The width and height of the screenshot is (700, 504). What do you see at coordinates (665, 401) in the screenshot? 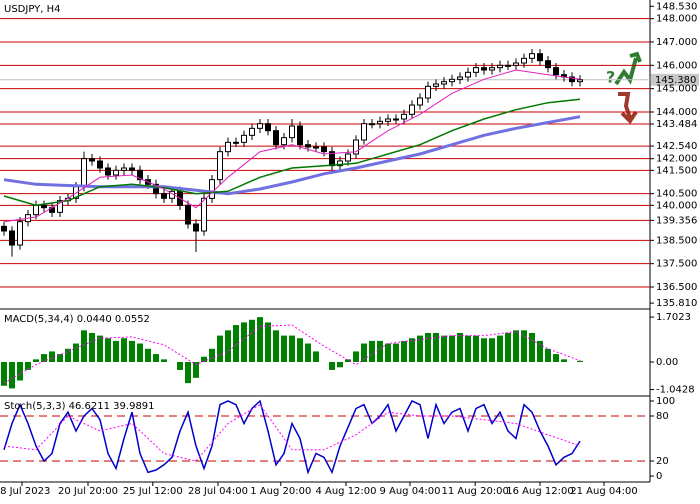
I see `y-tick-label: 100` at bounding box center [665, 401].